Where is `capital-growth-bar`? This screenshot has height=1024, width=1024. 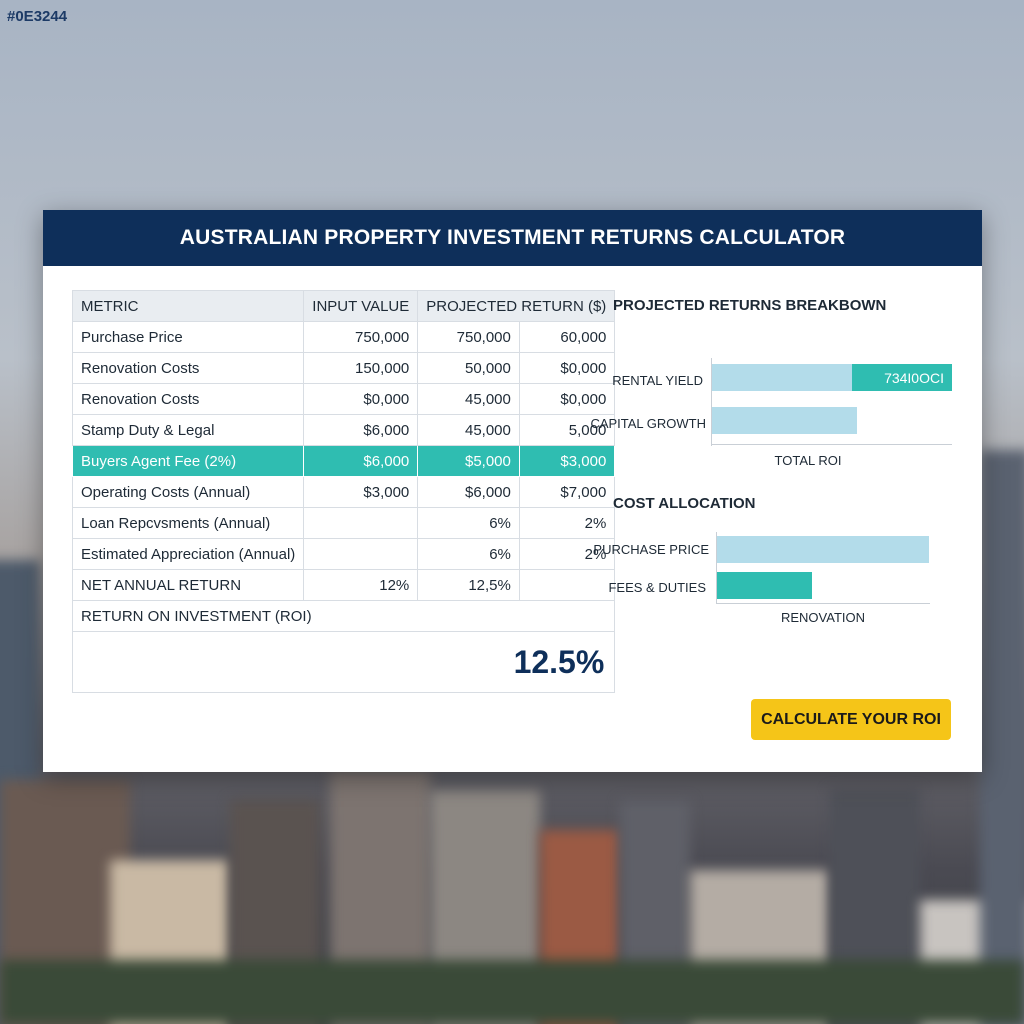 capital-growth-bar is located at coordinates (784, 420).